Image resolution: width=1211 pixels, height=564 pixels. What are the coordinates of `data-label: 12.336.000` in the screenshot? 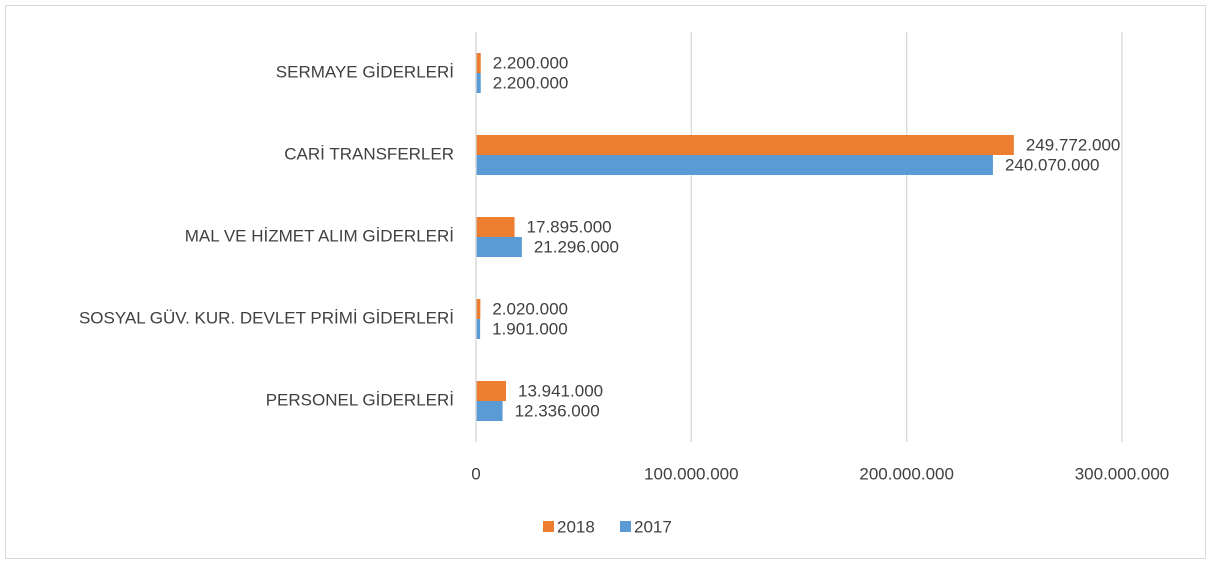 It's located at (557, 410).